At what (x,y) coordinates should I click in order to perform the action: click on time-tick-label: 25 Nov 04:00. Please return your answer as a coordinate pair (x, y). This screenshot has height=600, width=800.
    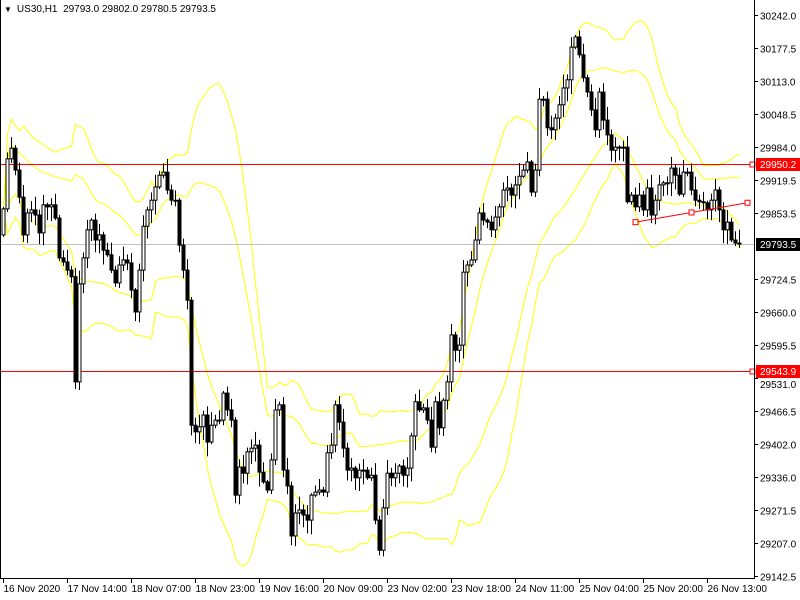
    Looking at the image, I should click on (610, 589).